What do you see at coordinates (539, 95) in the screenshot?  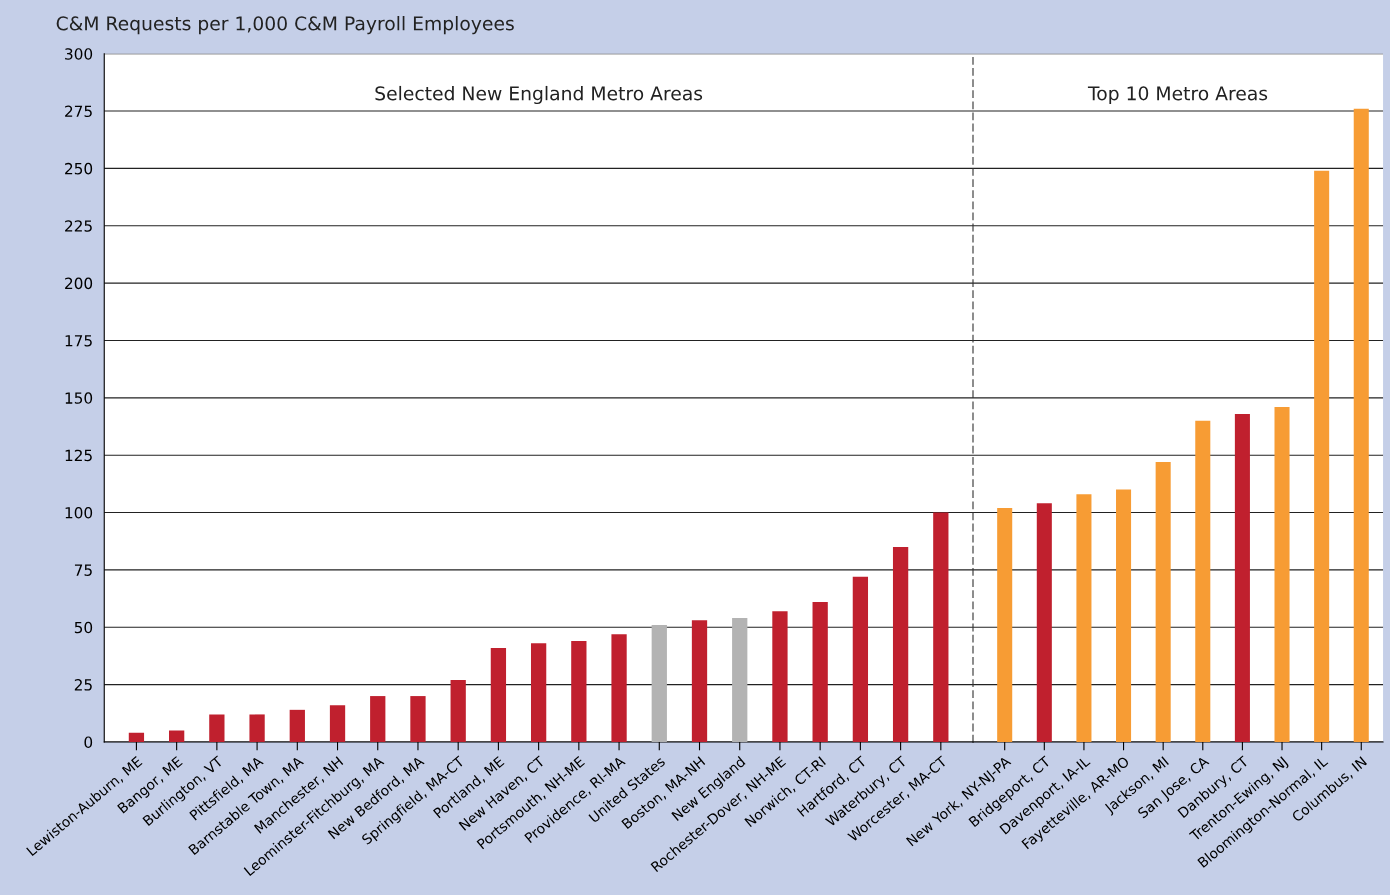 I see `text: Selected New England Metro Areas` at bounding box center [539, 95].